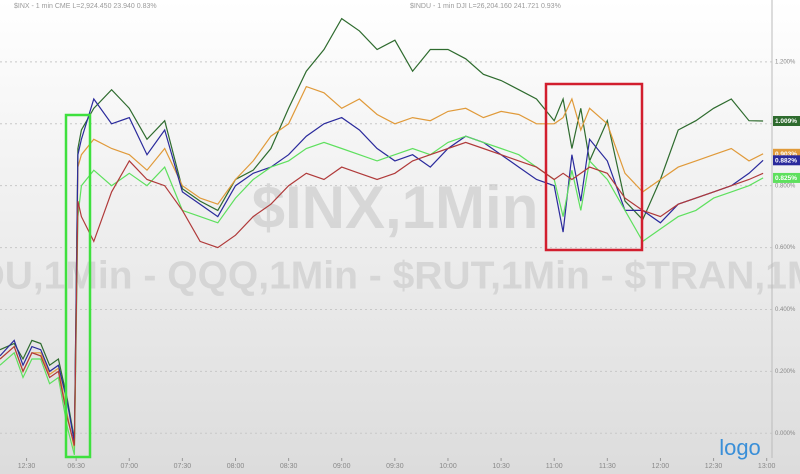 The width and height of the screenshot is (800, 474). I want to click on watermark: $INX,1Min, so click(395, 207).